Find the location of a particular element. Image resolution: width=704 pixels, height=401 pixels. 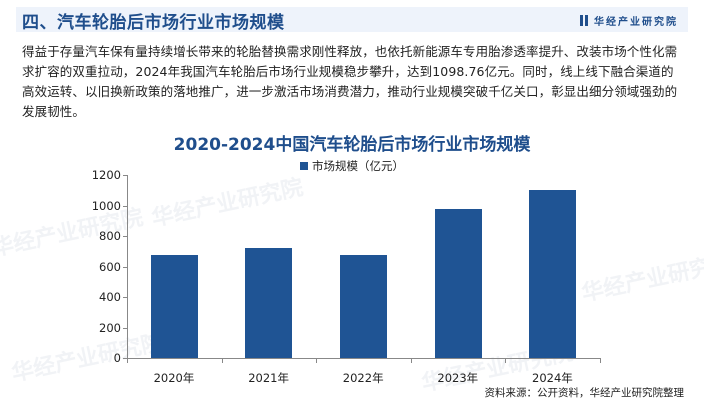

y-tick-label: 800 is located at coordinates (110, 236).